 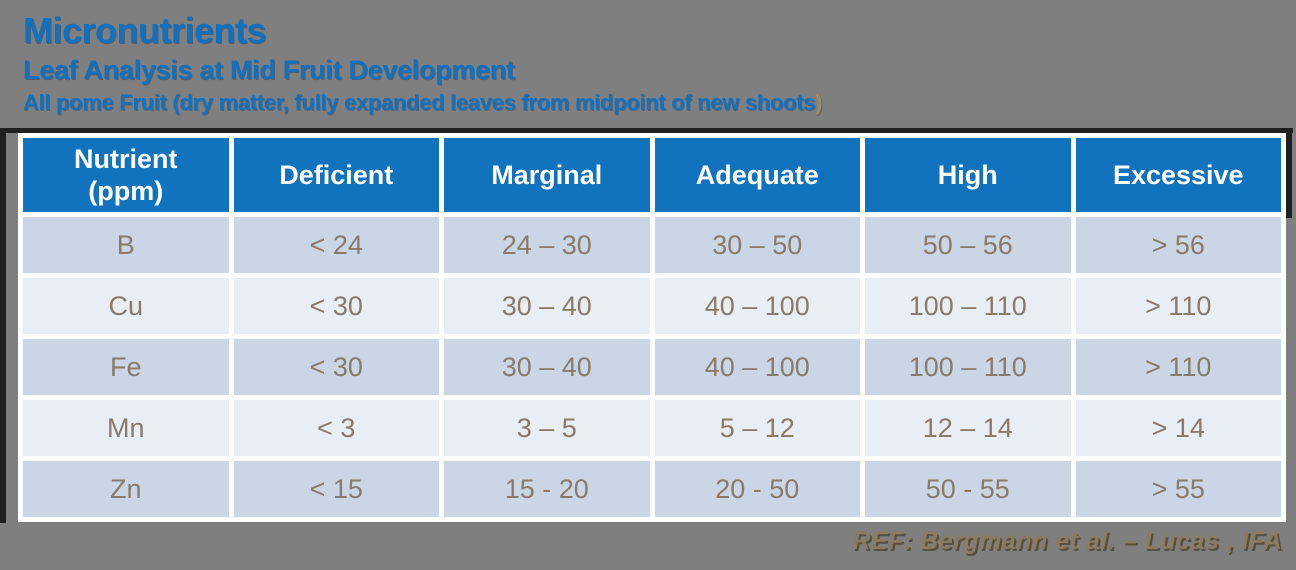 What do you see at coordinates (647, 130) in the screenshot?
I see `table-border-top` at bounding box center [647, 130].